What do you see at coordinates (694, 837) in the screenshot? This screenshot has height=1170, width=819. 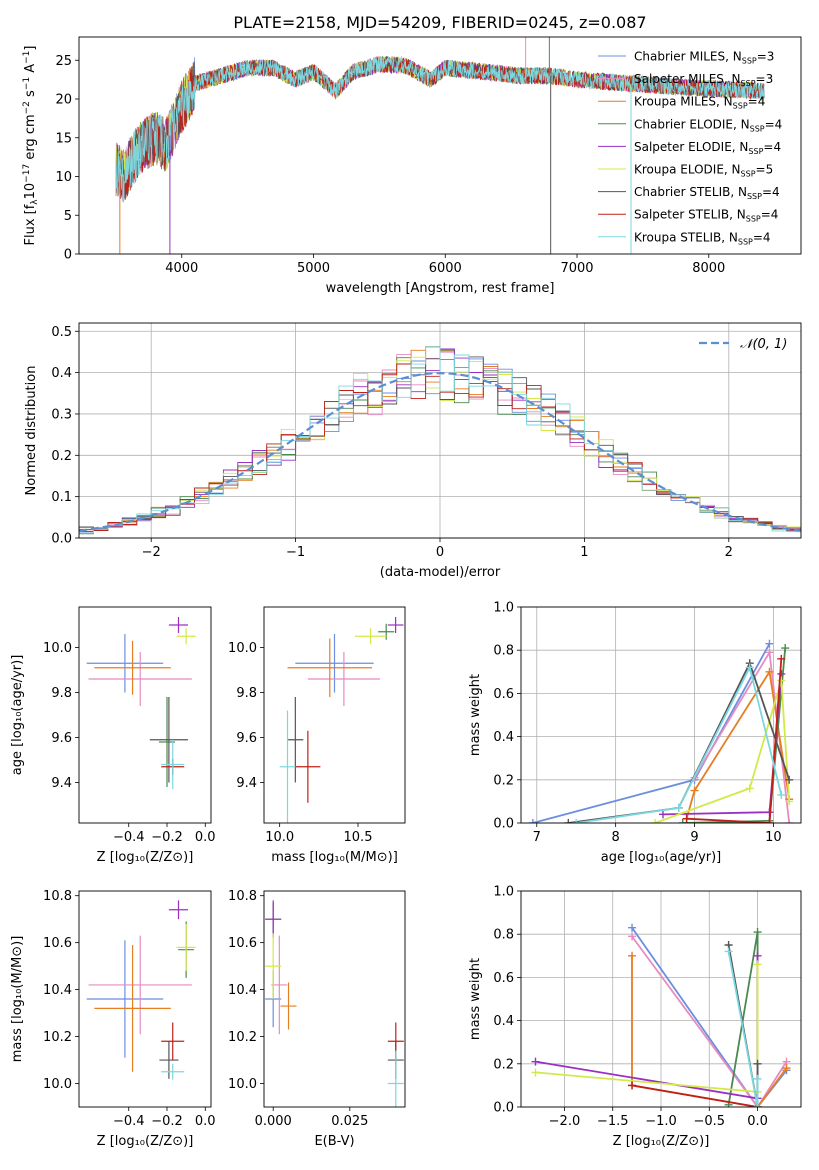 I see `x-tick-label: 9` at bounding box center [694, 837].